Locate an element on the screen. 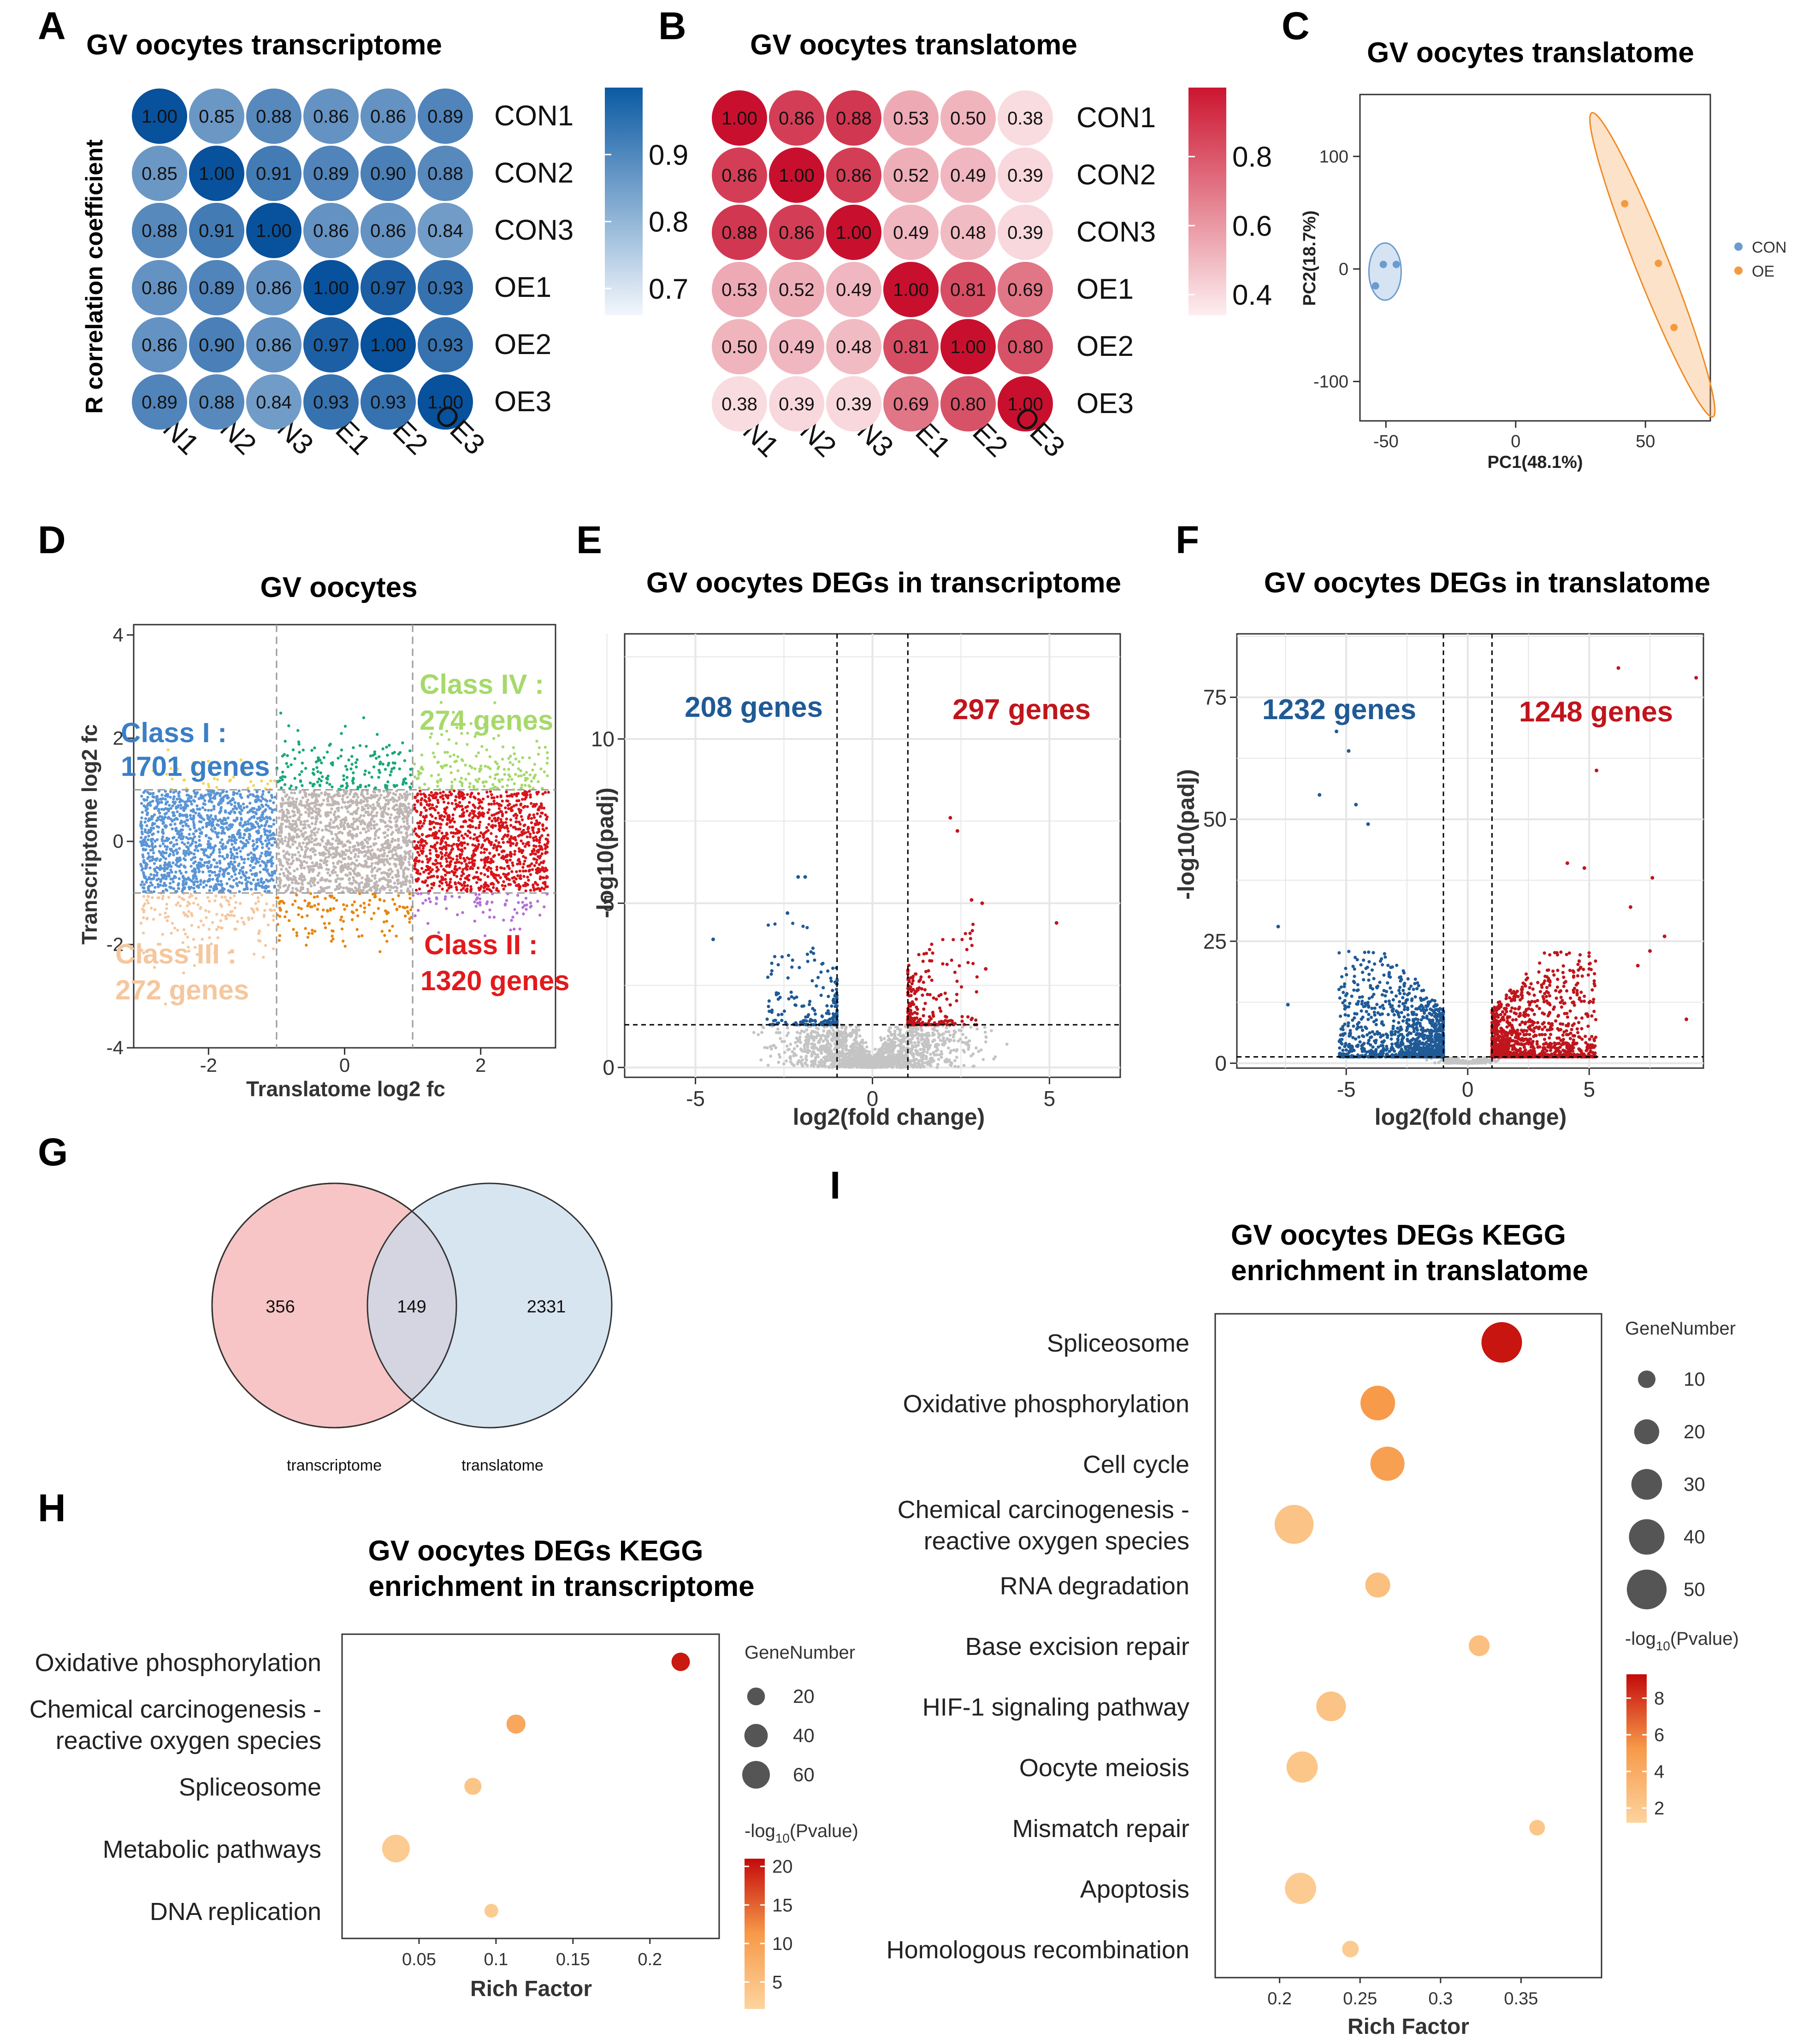 This screenshot has width=1797, height=2044. class-ii-label: Class II : is located at coordinates (481, 944).